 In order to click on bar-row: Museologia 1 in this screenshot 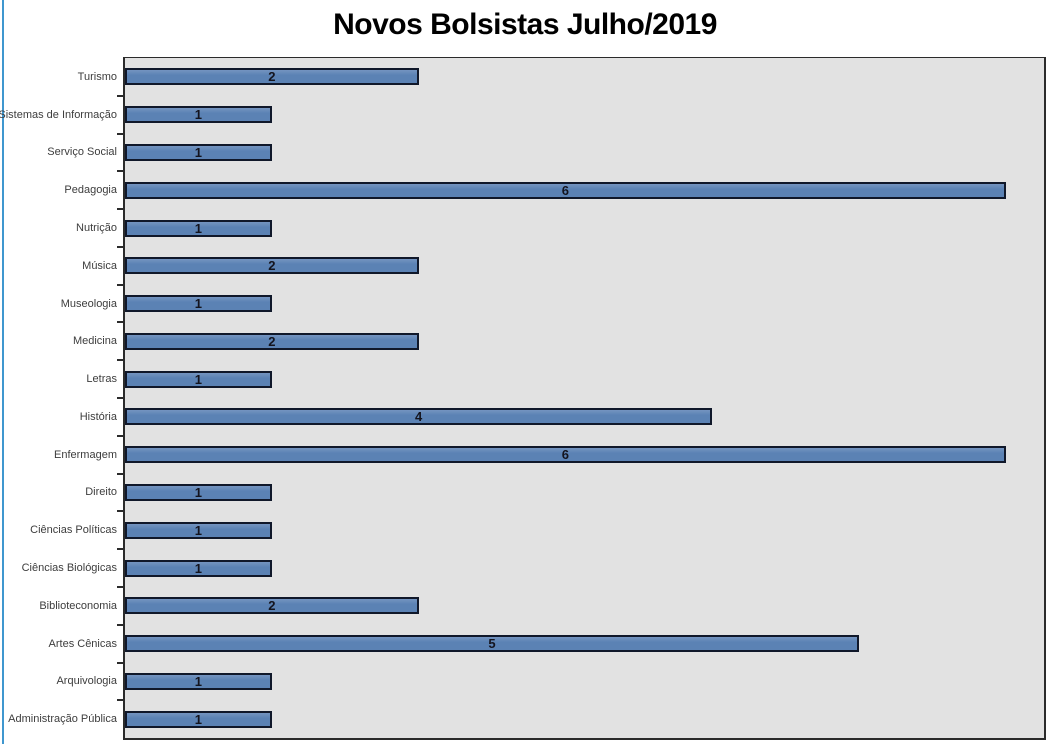, I will do `click(552, 304)`.